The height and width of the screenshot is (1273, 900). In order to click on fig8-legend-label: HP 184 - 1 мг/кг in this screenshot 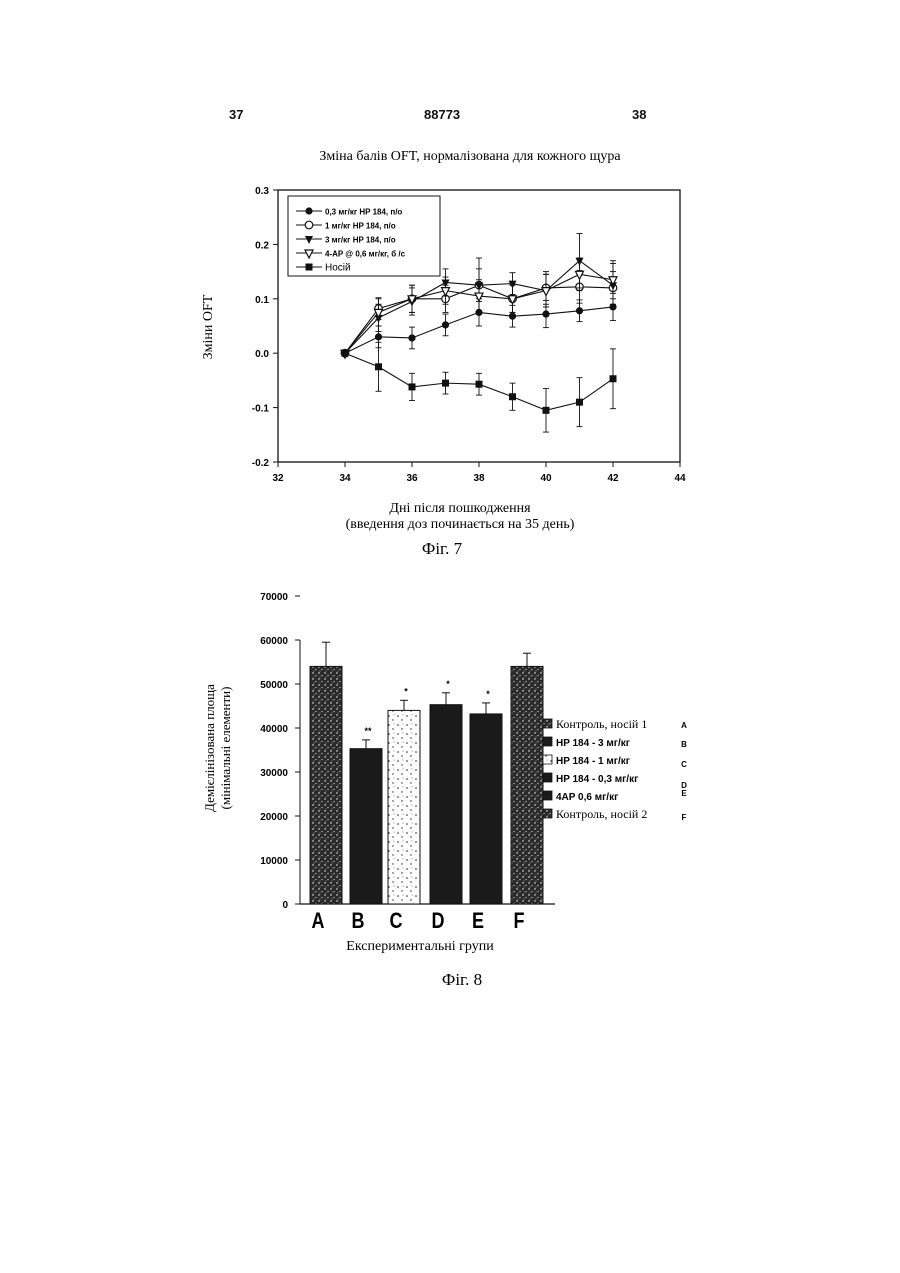, I will do `click(593, 761)`.